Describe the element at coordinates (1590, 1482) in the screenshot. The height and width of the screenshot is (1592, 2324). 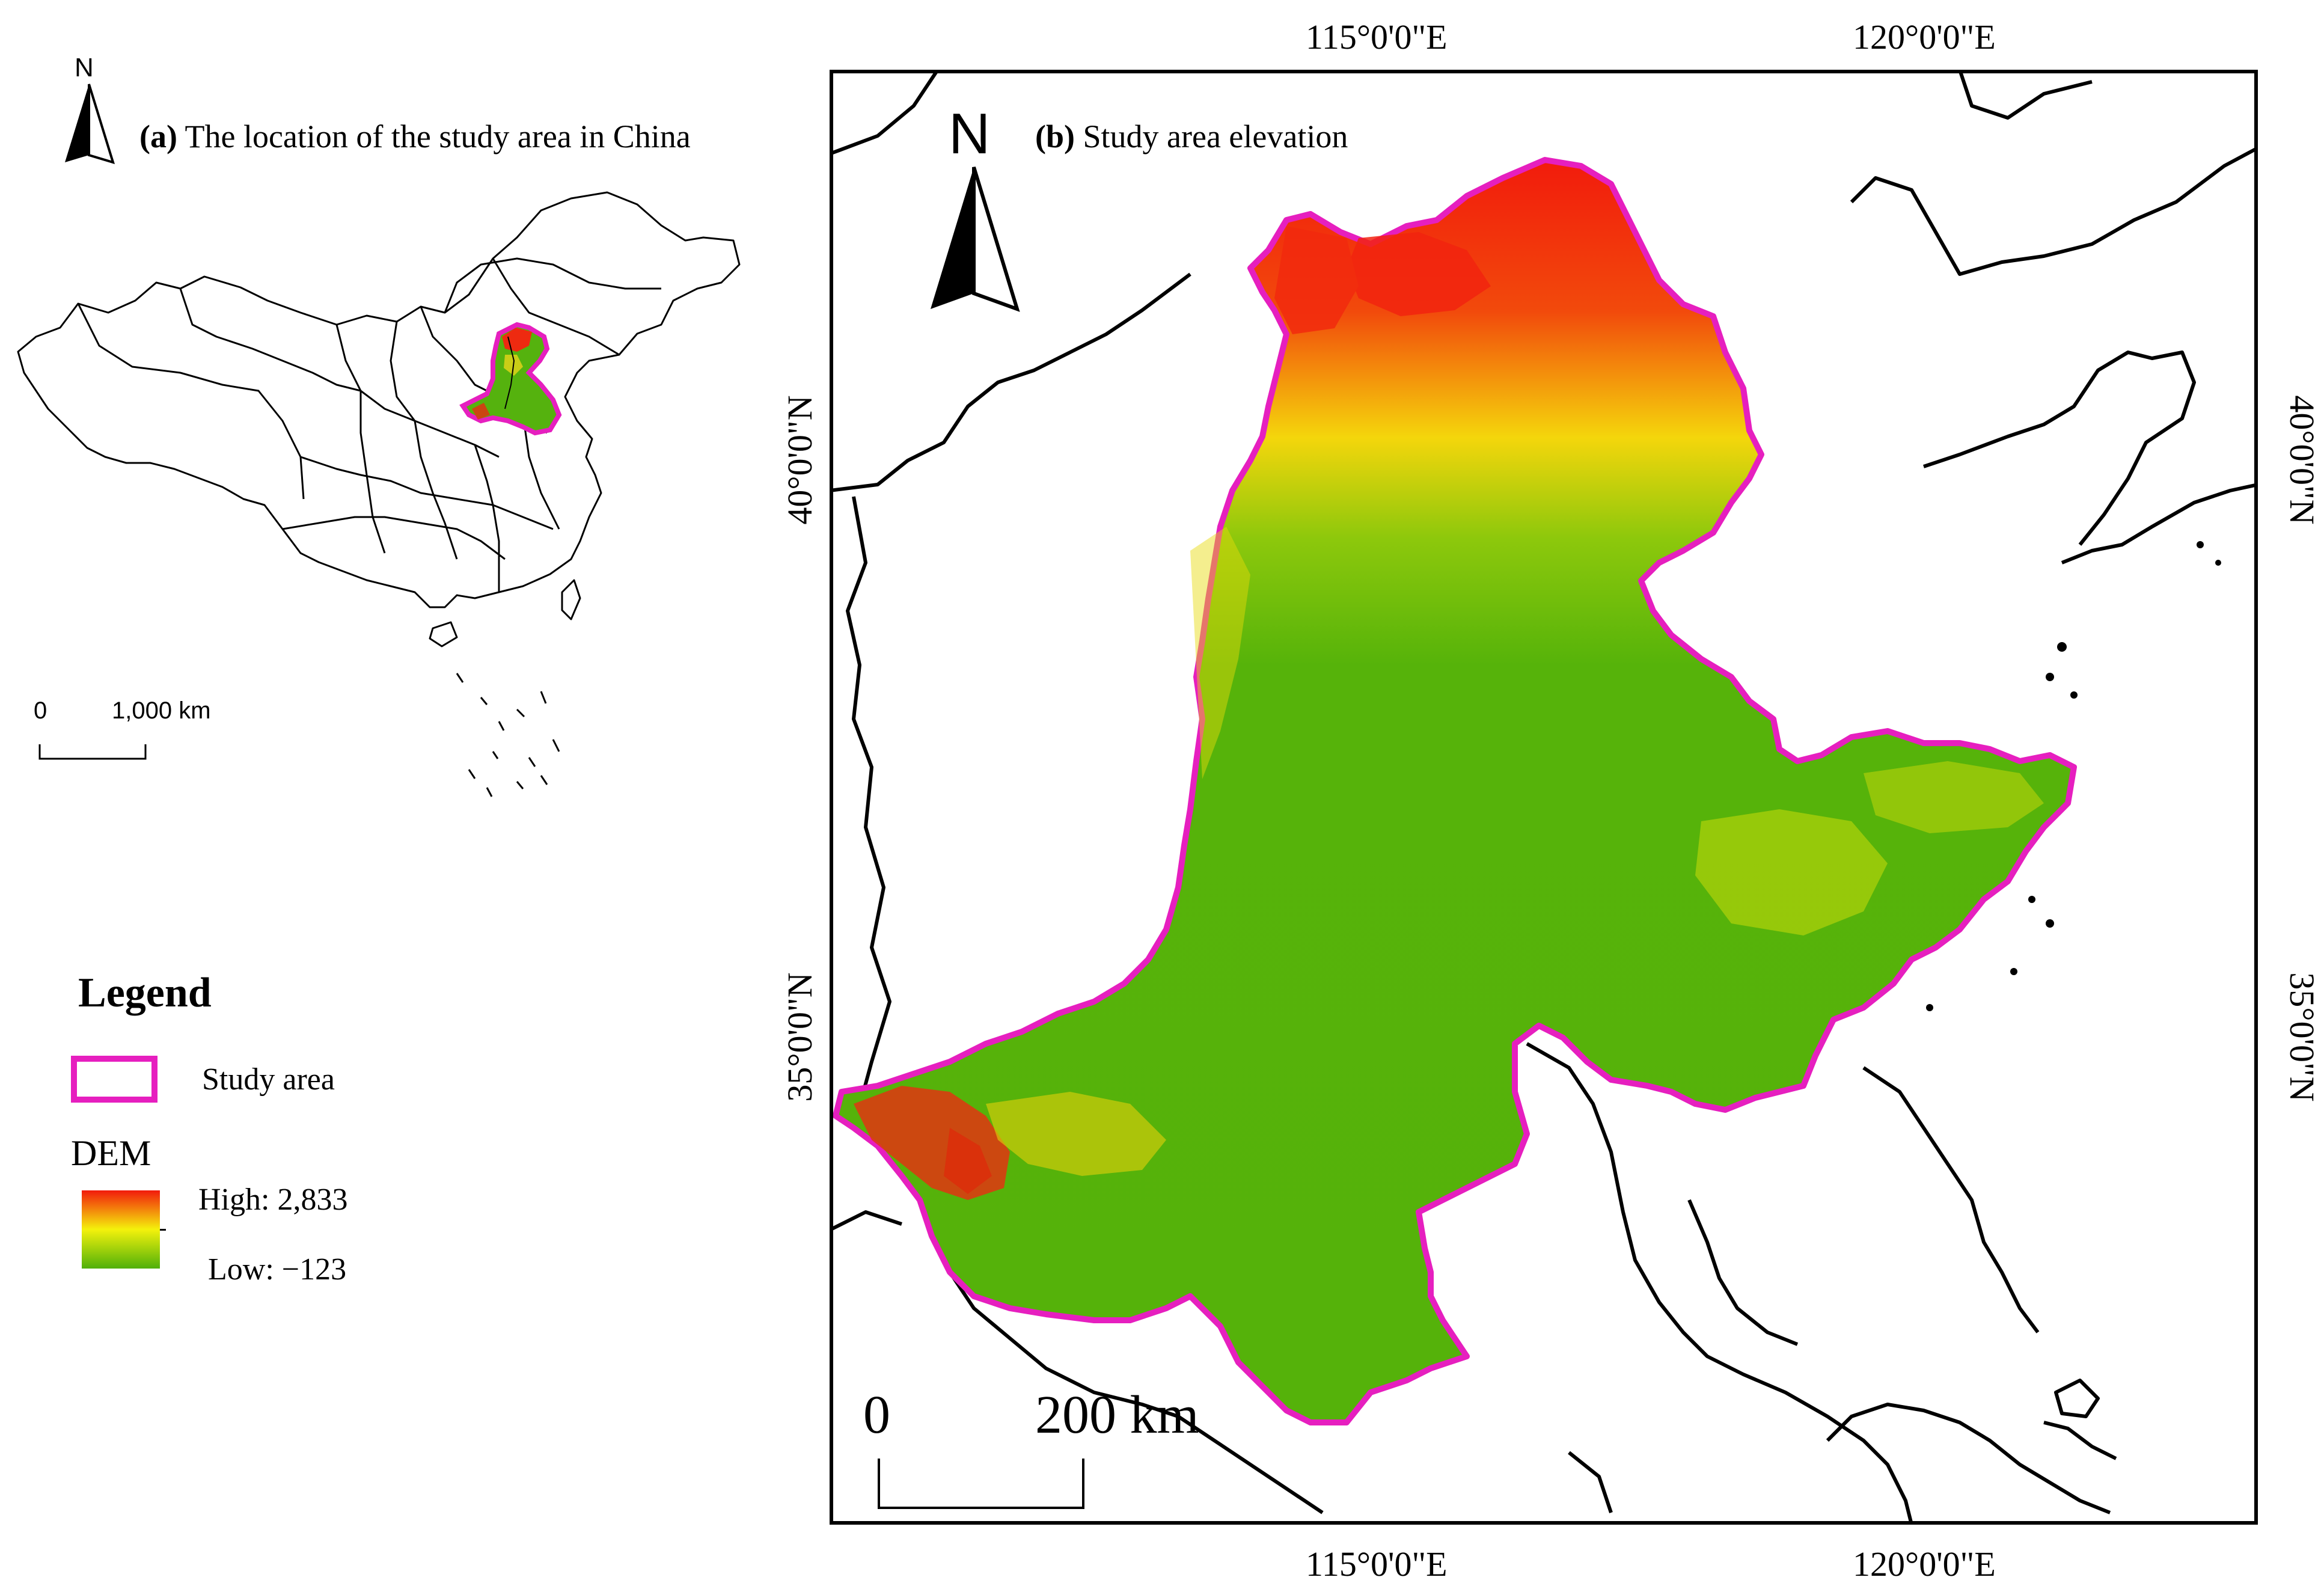
I see `boundary-se` at that location.